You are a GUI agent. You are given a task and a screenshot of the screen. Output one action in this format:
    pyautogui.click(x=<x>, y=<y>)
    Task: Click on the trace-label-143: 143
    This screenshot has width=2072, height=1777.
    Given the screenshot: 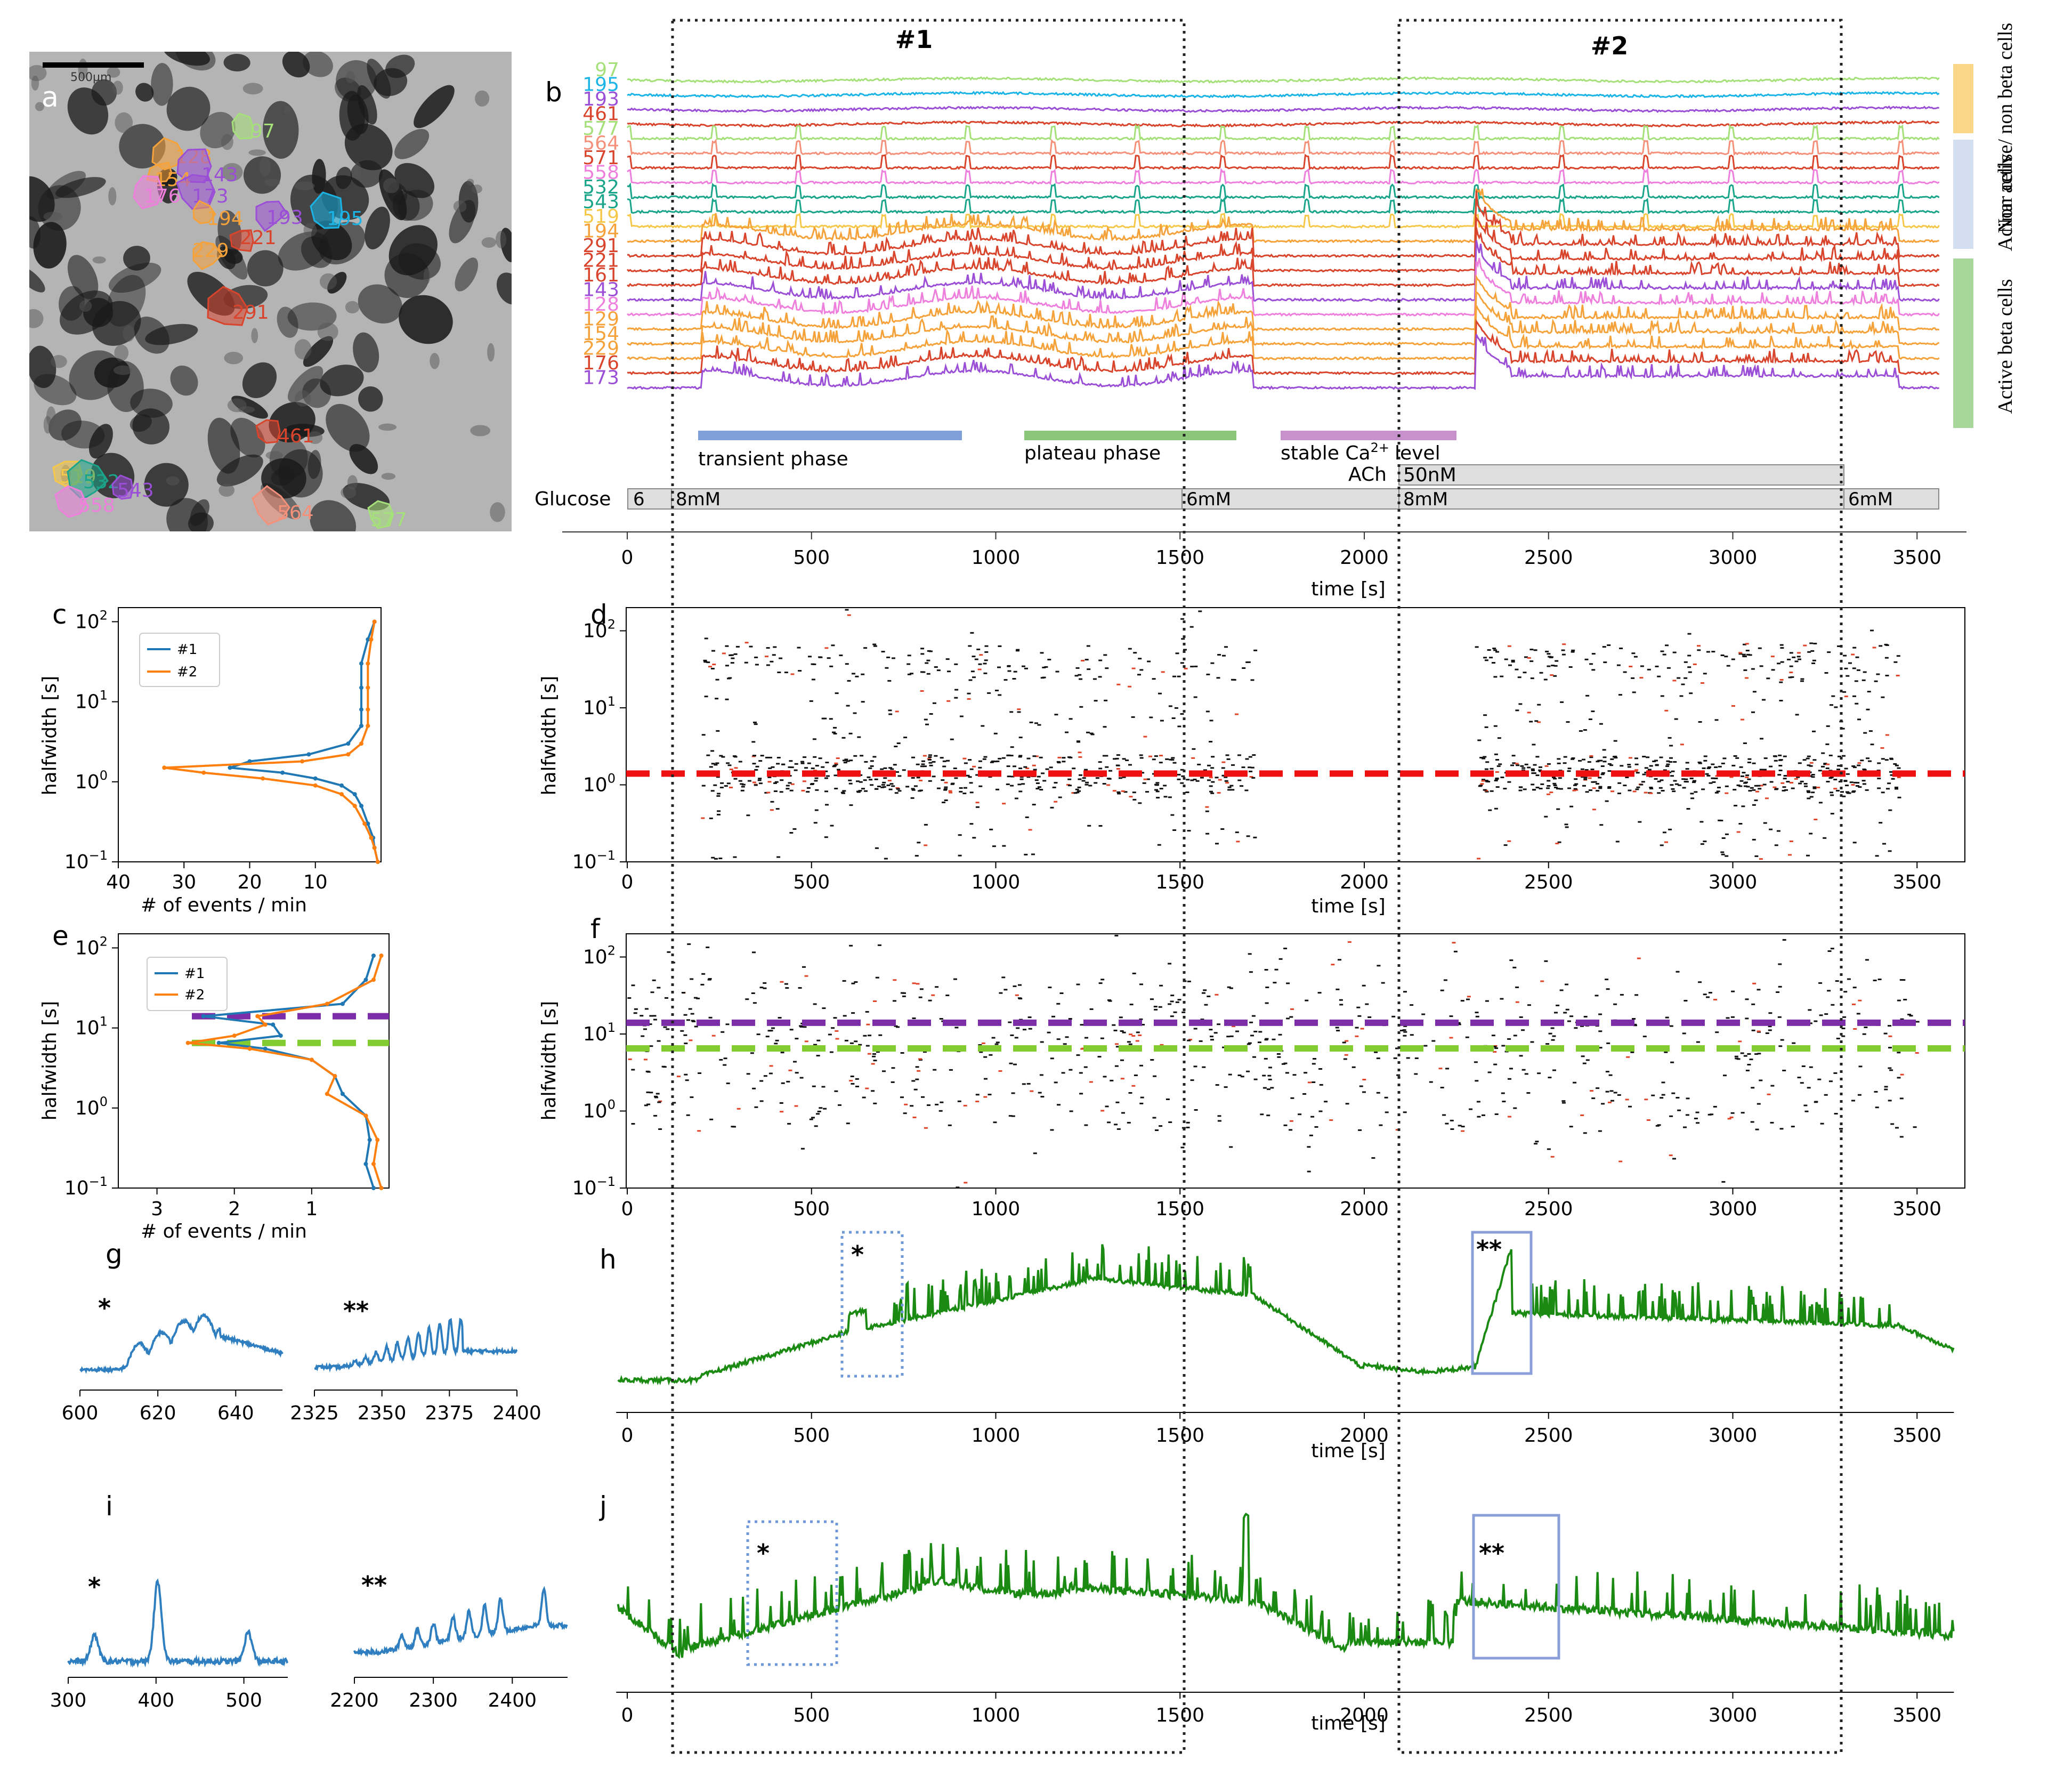 What is the action you would take?
    pyautogui.click(x=600, y=290)
    